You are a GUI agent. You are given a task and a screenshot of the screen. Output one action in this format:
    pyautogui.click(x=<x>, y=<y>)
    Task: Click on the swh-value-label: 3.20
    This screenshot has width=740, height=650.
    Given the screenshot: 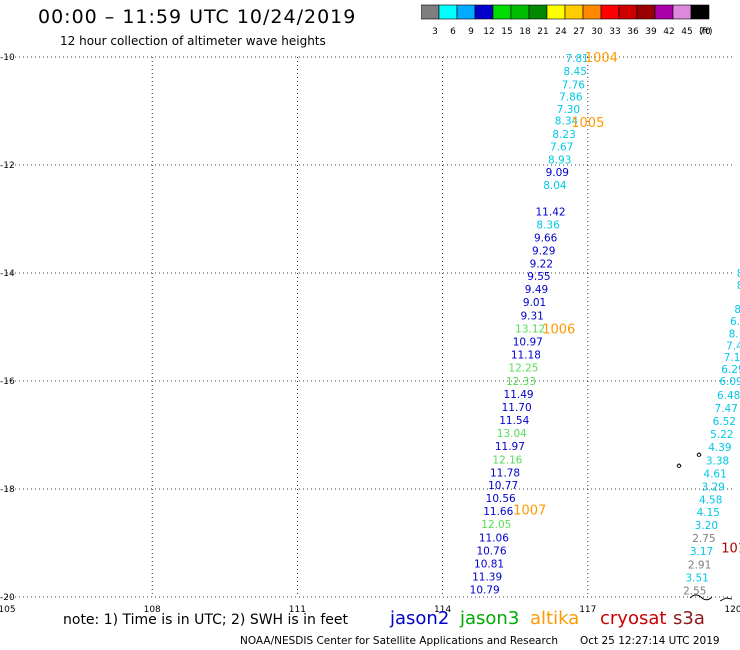 What is the action you would take?
    pyautogui.click(x=706, y=526)
    